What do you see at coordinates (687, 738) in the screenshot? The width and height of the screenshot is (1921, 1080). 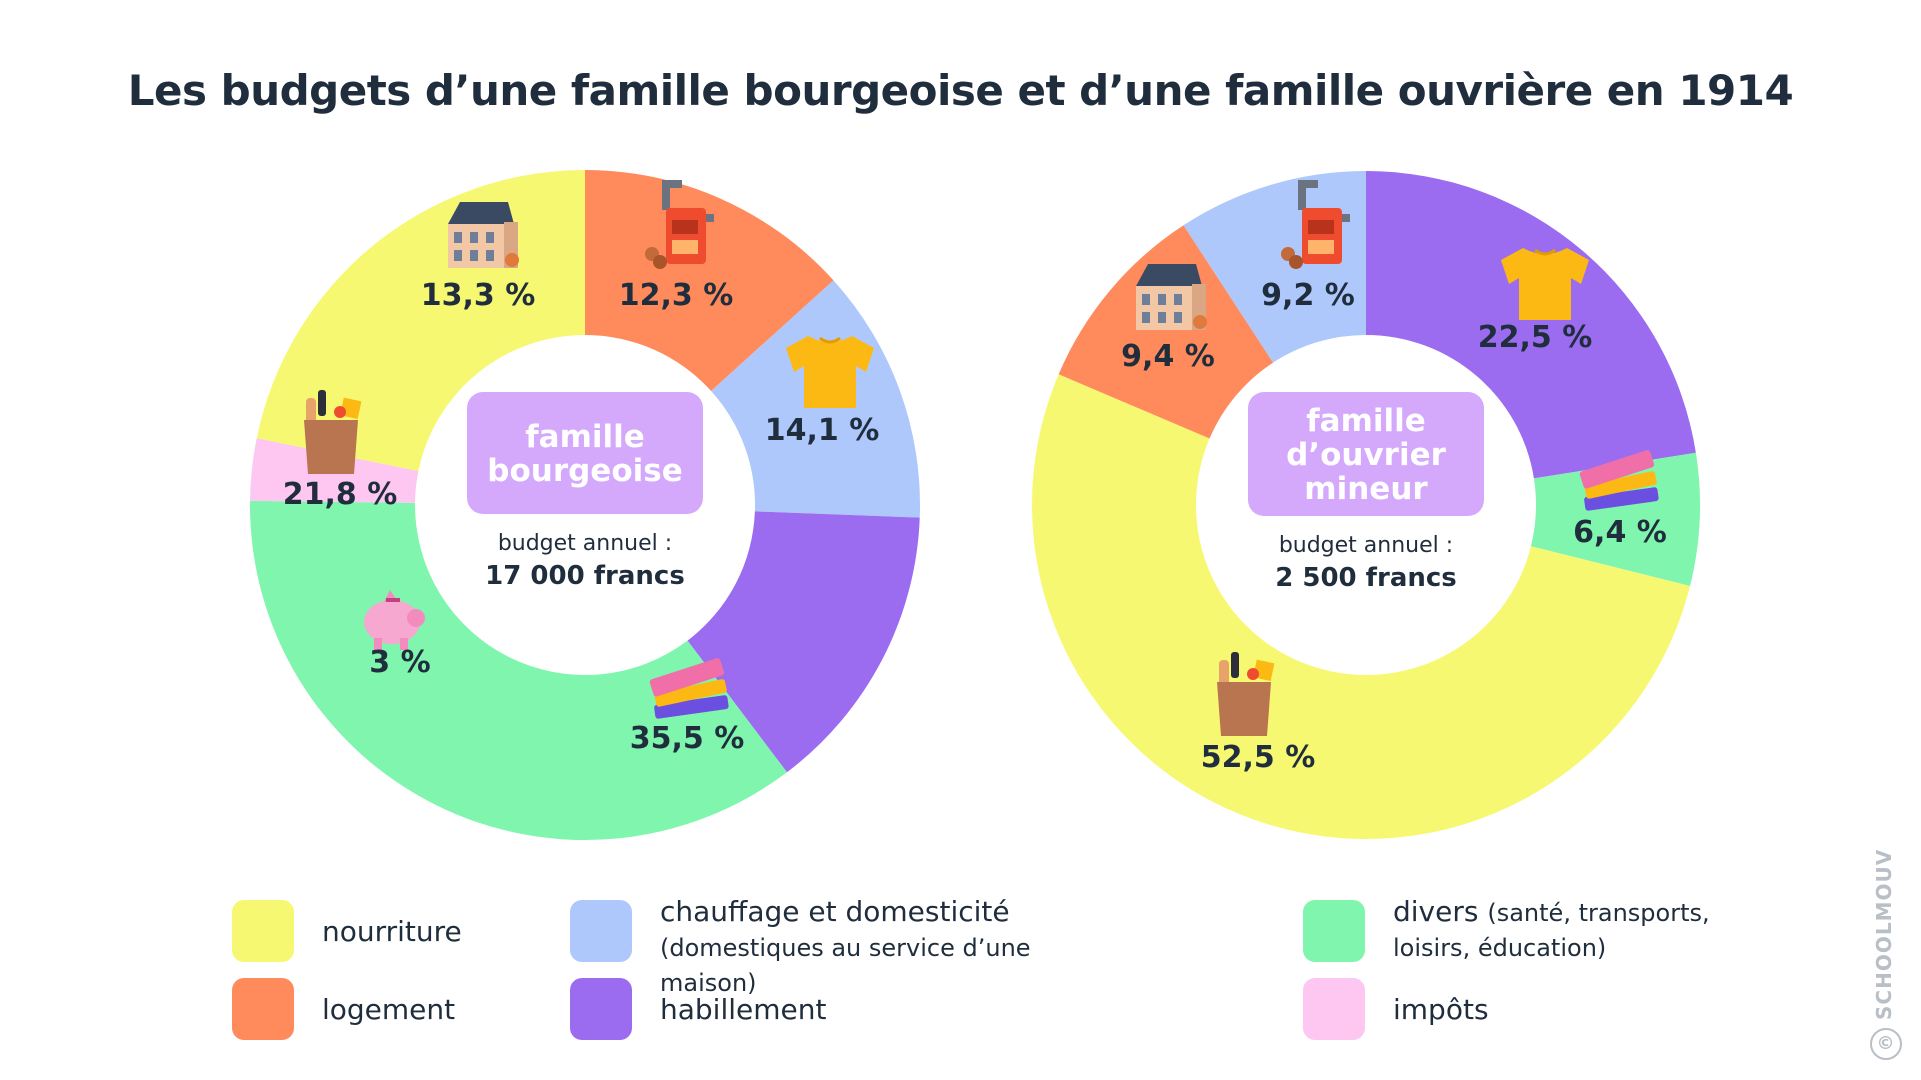 I see `slice-label-divers: 35,5 %` at bounding box center [687, 738].